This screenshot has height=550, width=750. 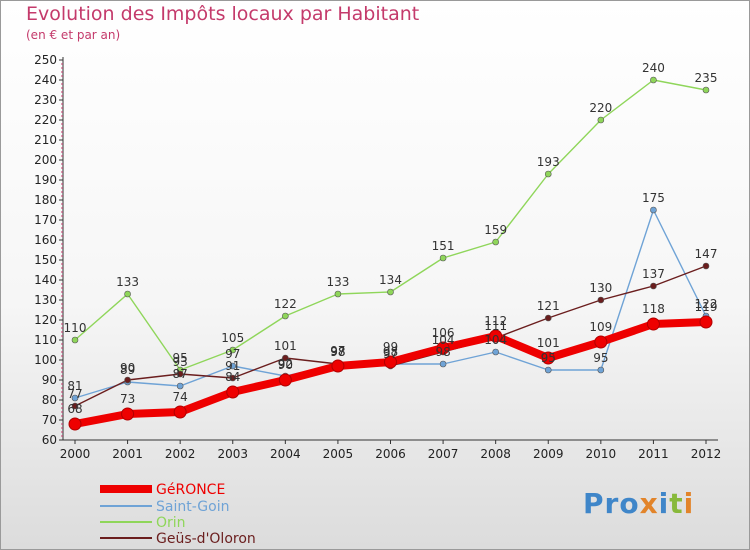 I want to click on data-label: 111, so click(x=495, y=326).